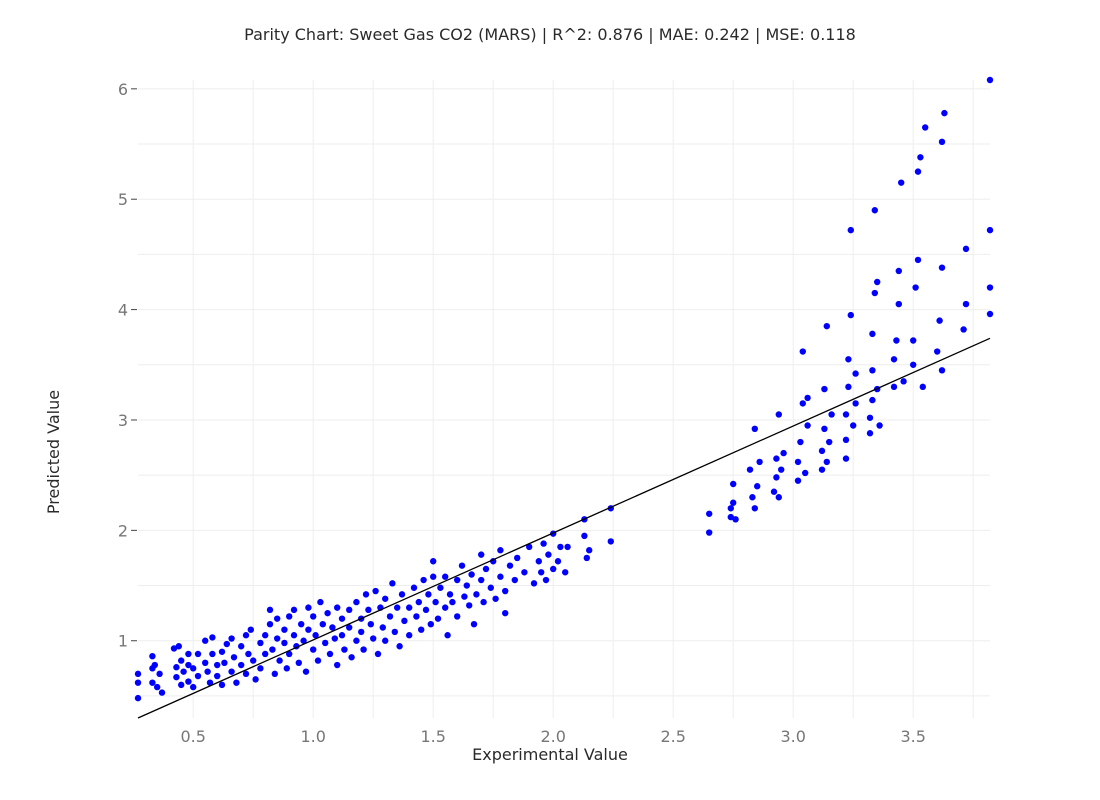 Image resolution: width=1100 pixels, height=800 pixels. What do you see at coordinates (123, 89) in the screenshot?
I see `y-tick-label: 6` at bounding box center [123, 89].